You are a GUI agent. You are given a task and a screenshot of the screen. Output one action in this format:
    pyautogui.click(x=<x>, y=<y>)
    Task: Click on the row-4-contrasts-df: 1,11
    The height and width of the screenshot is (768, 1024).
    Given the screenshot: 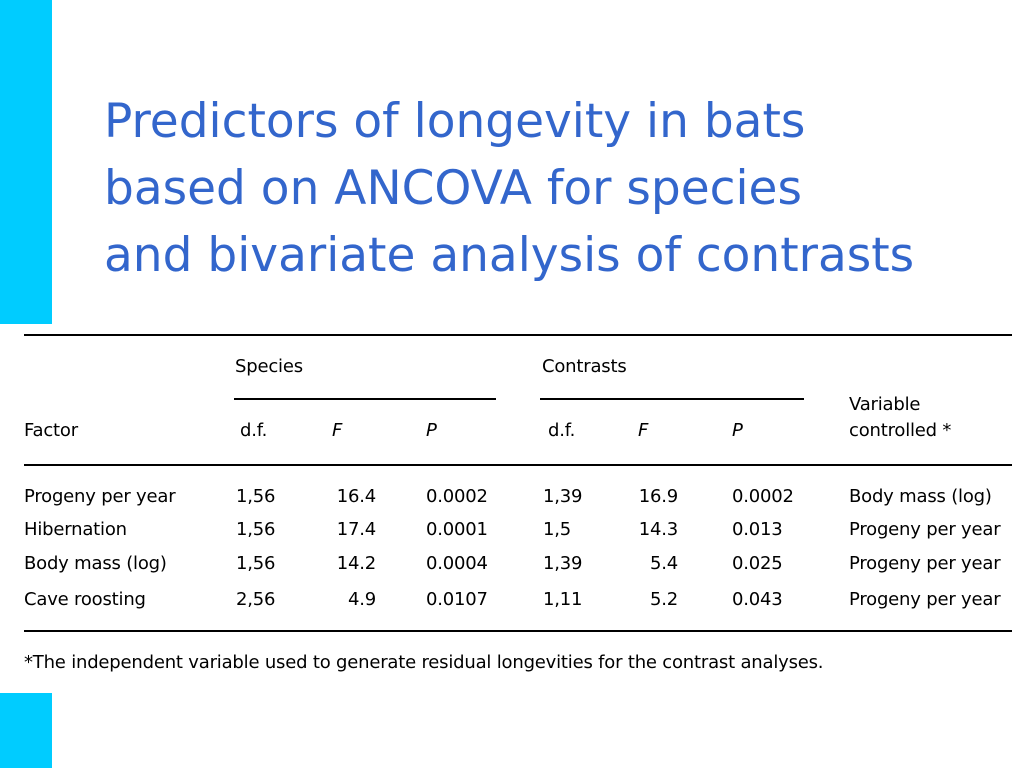 What is the action you would take?
    pyautogui.click(x=563, y=599)
    